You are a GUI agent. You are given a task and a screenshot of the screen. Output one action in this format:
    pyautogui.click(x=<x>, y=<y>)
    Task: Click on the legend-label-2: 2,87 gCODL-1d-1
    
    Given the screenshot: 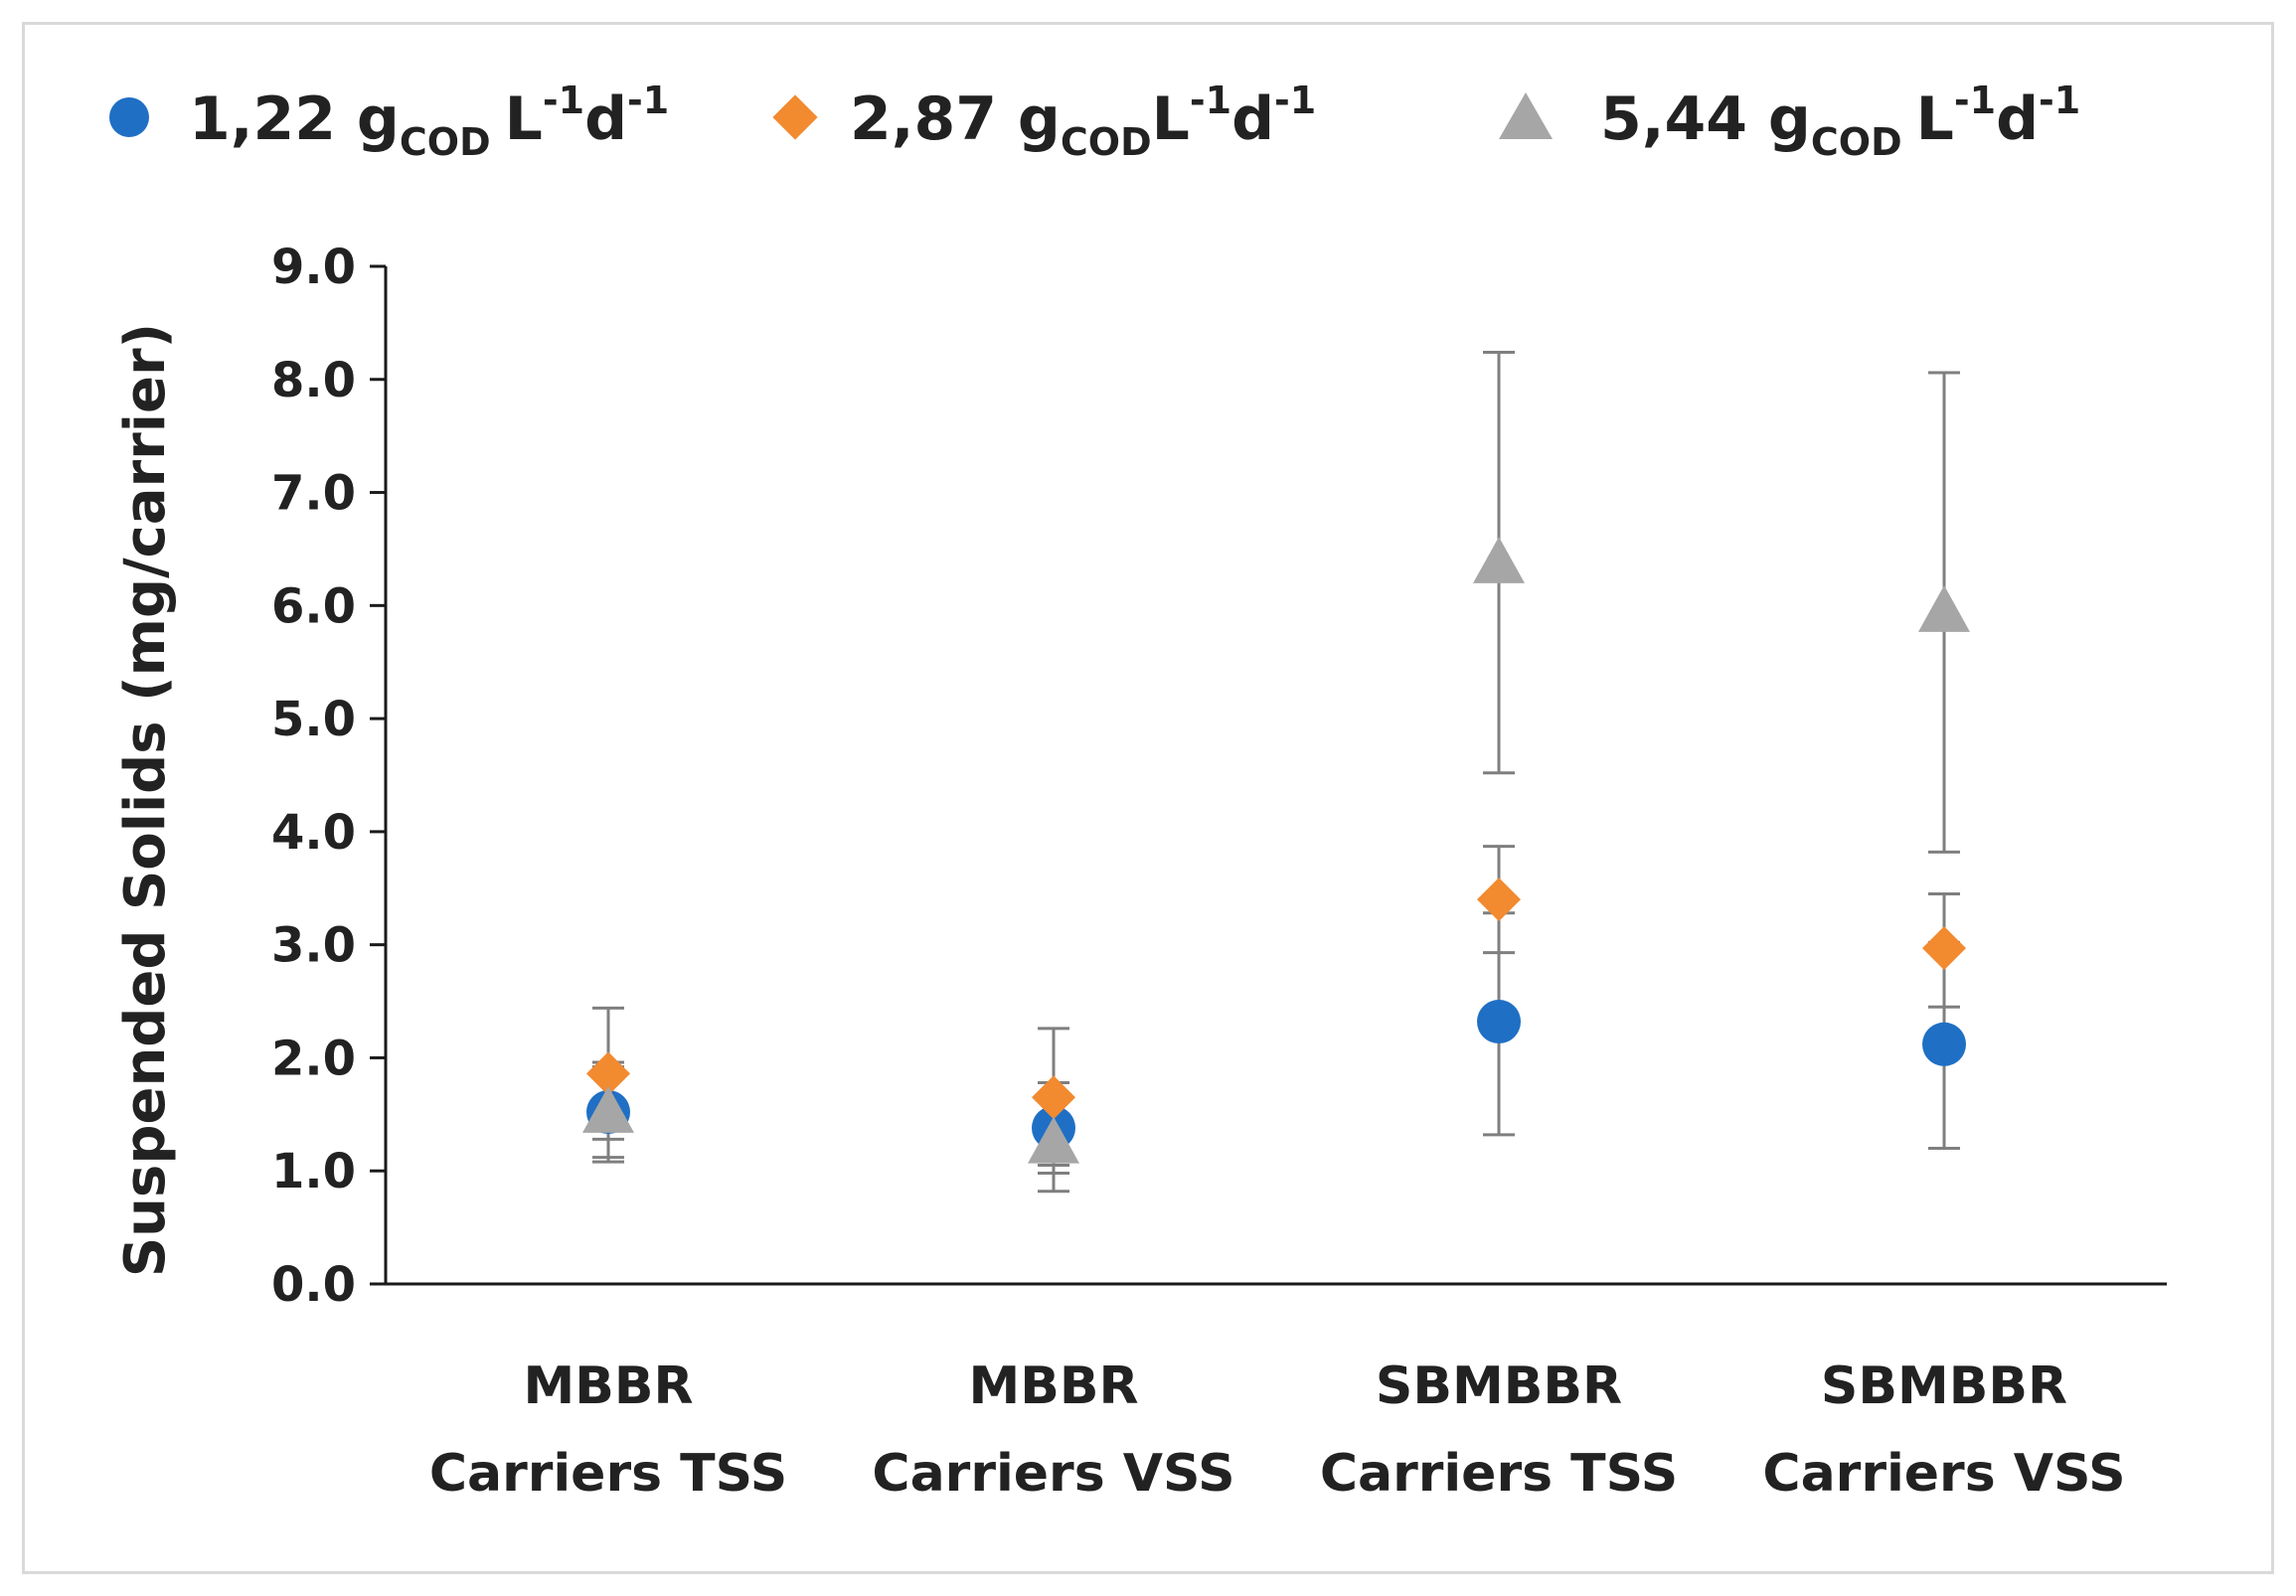 What is the action you would take?
    pyautogui.click(x=1083, y=121)
    